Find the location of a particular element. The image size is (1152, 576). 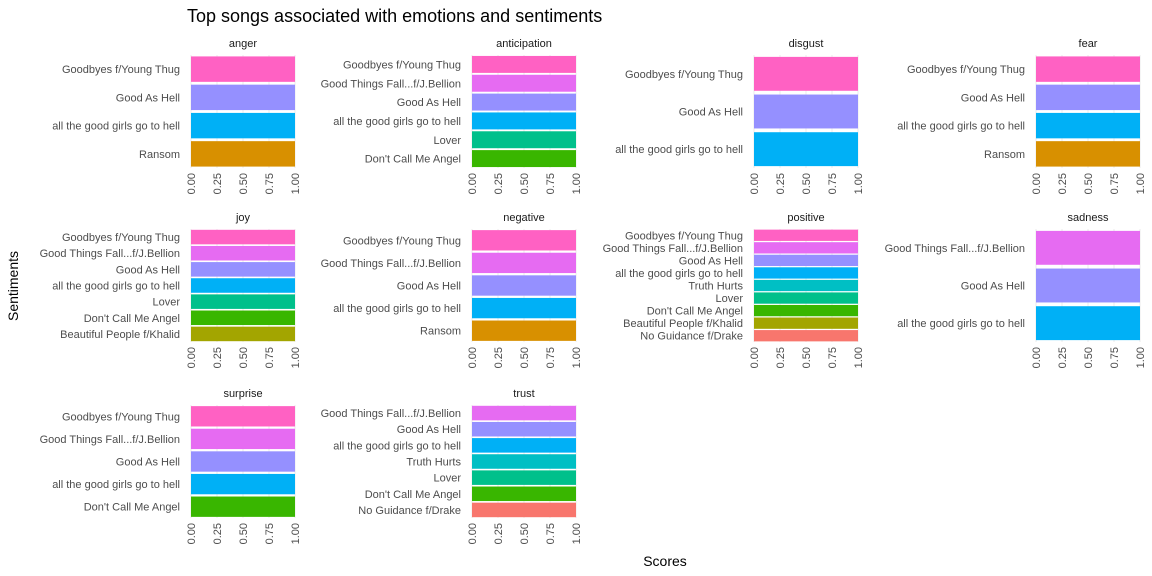

facet-strip-label: joy is located at coordinates (243, 218).